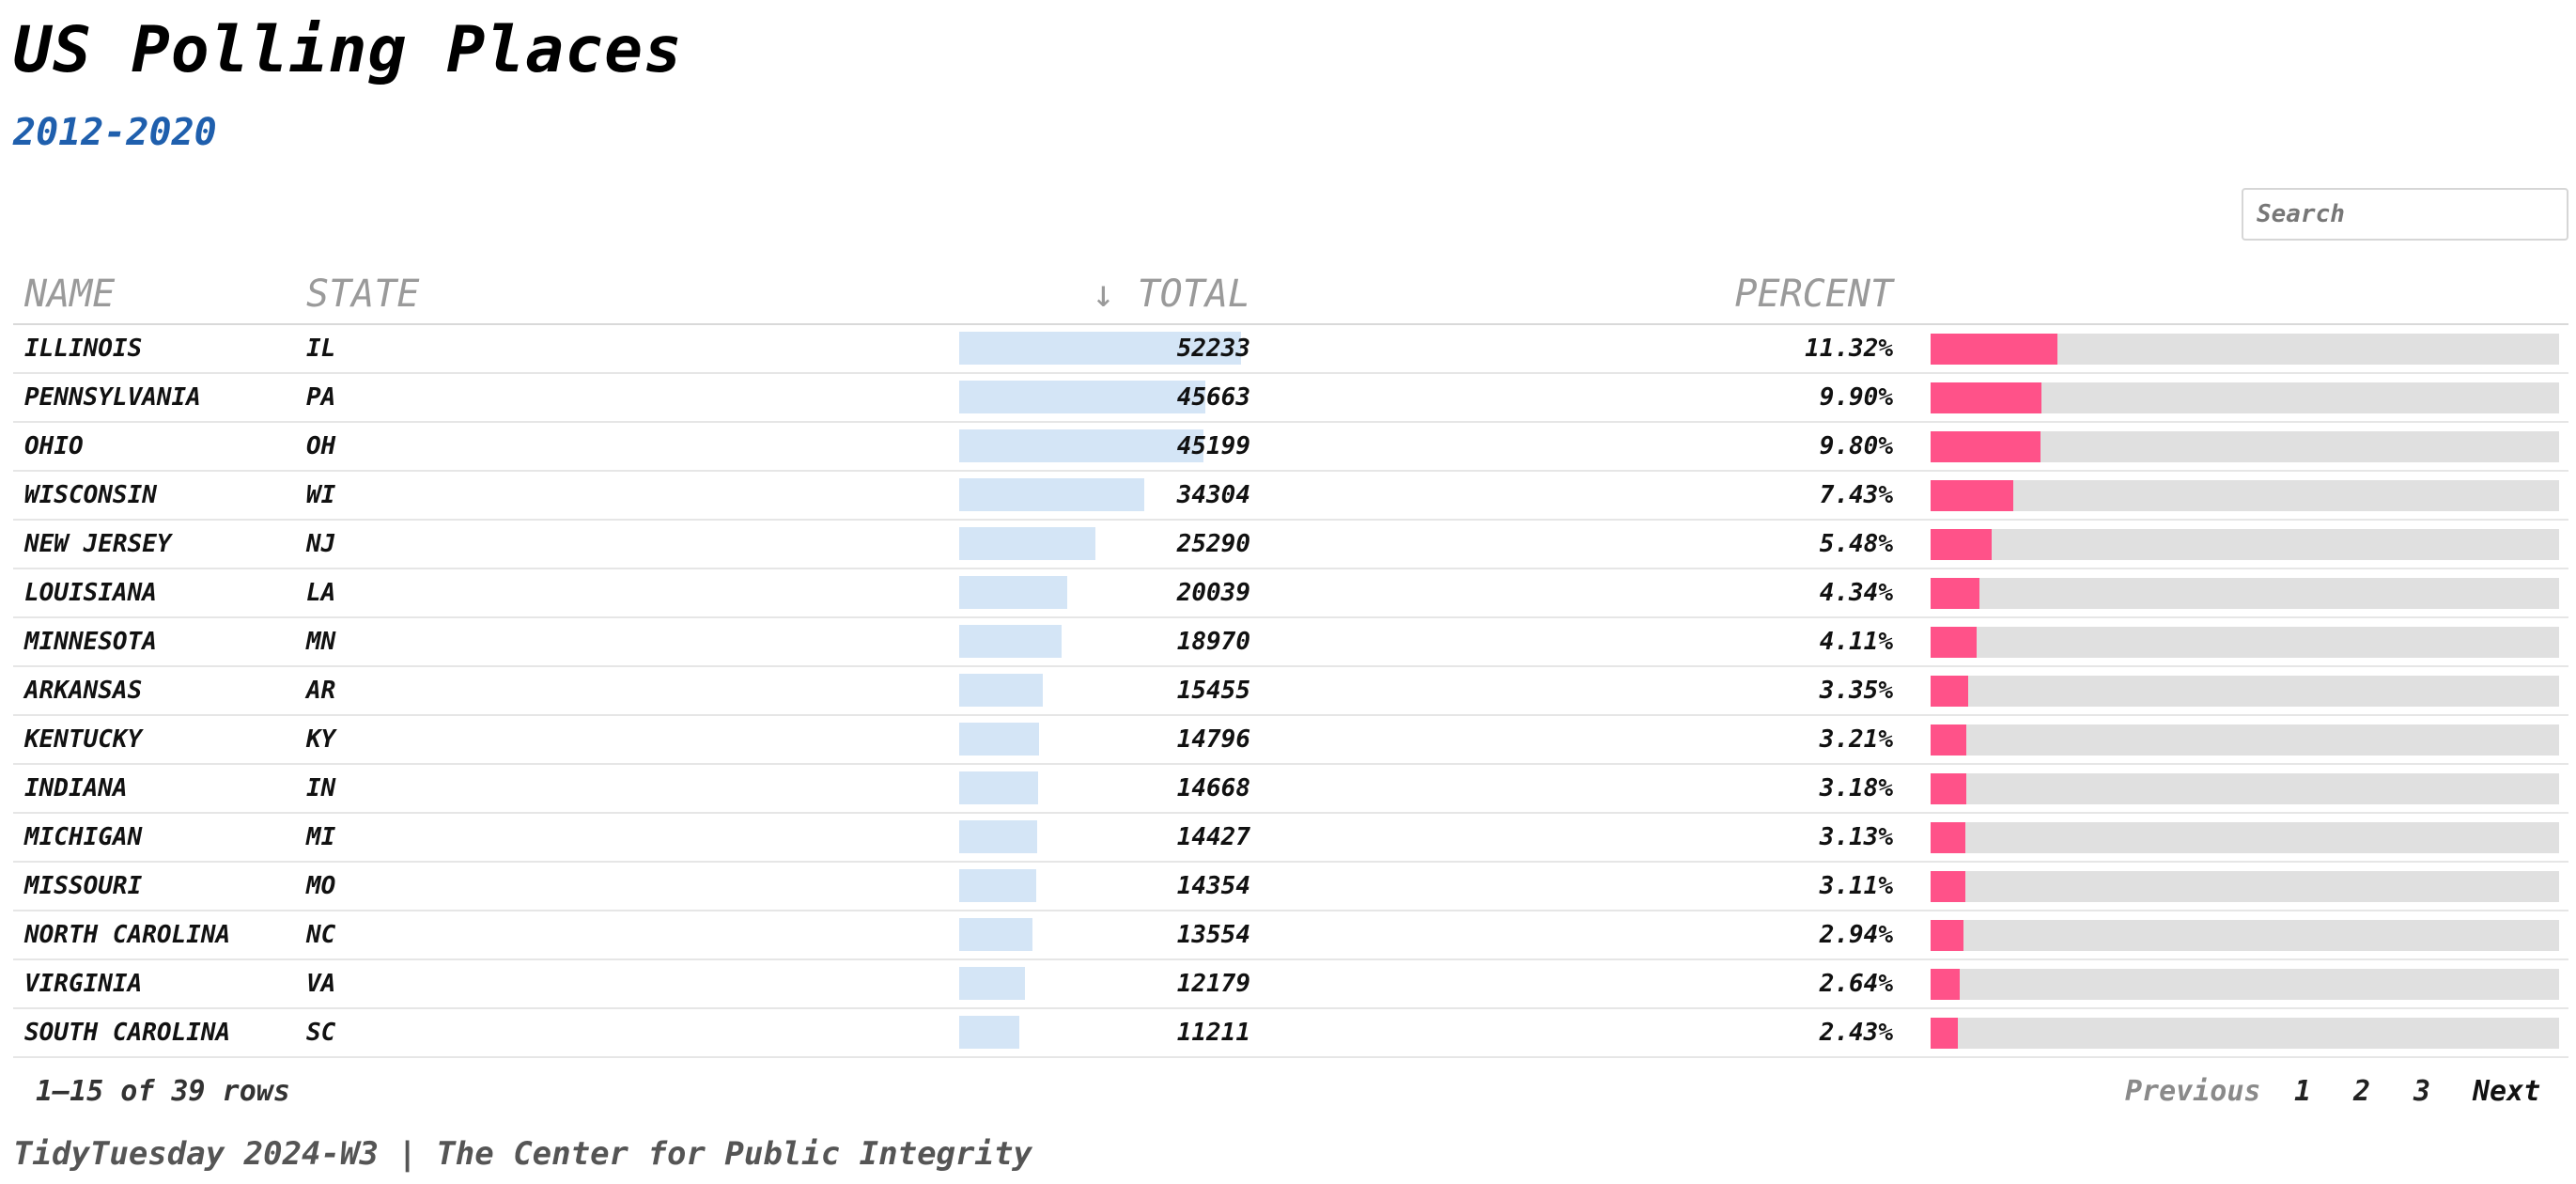 Image resolution: width=2576 pixels, height=1184 pixels. Describe the element at coordinates (1856, 788) in the screenshot. I see `cell-percent: 3.18%` at that location.